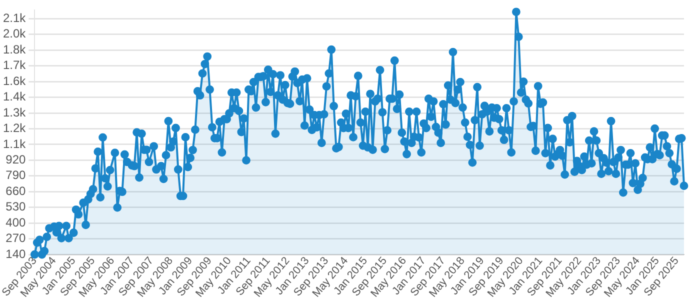 The height and width of the screenshot is (300, 690). What do you see at coordinates (14, 128) in the screenshot?
I see `y-tick-label: 1.2k` at bounding box center [14, 128].